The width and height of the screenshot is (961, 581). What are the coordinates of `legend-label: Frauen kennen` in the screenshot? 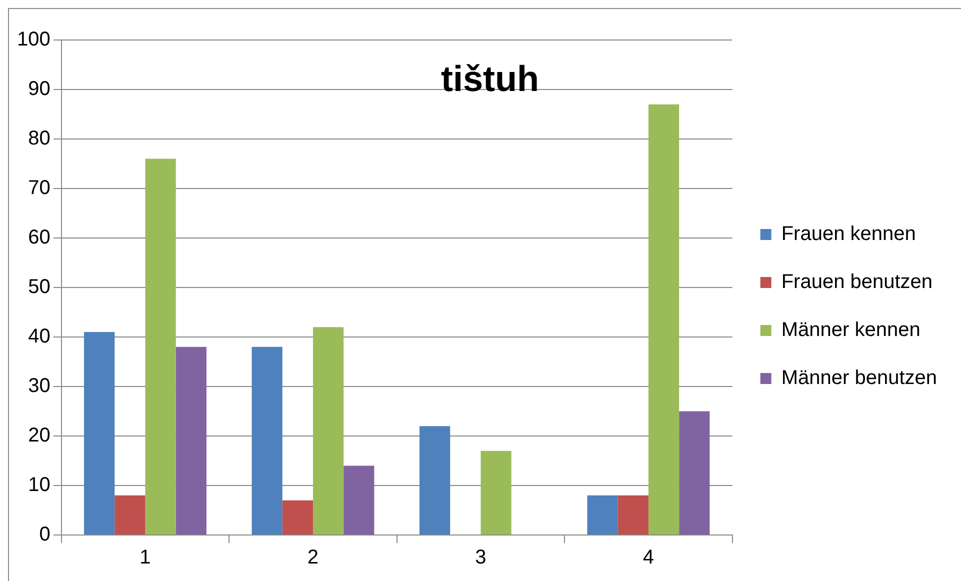 It's located at (848, 234).